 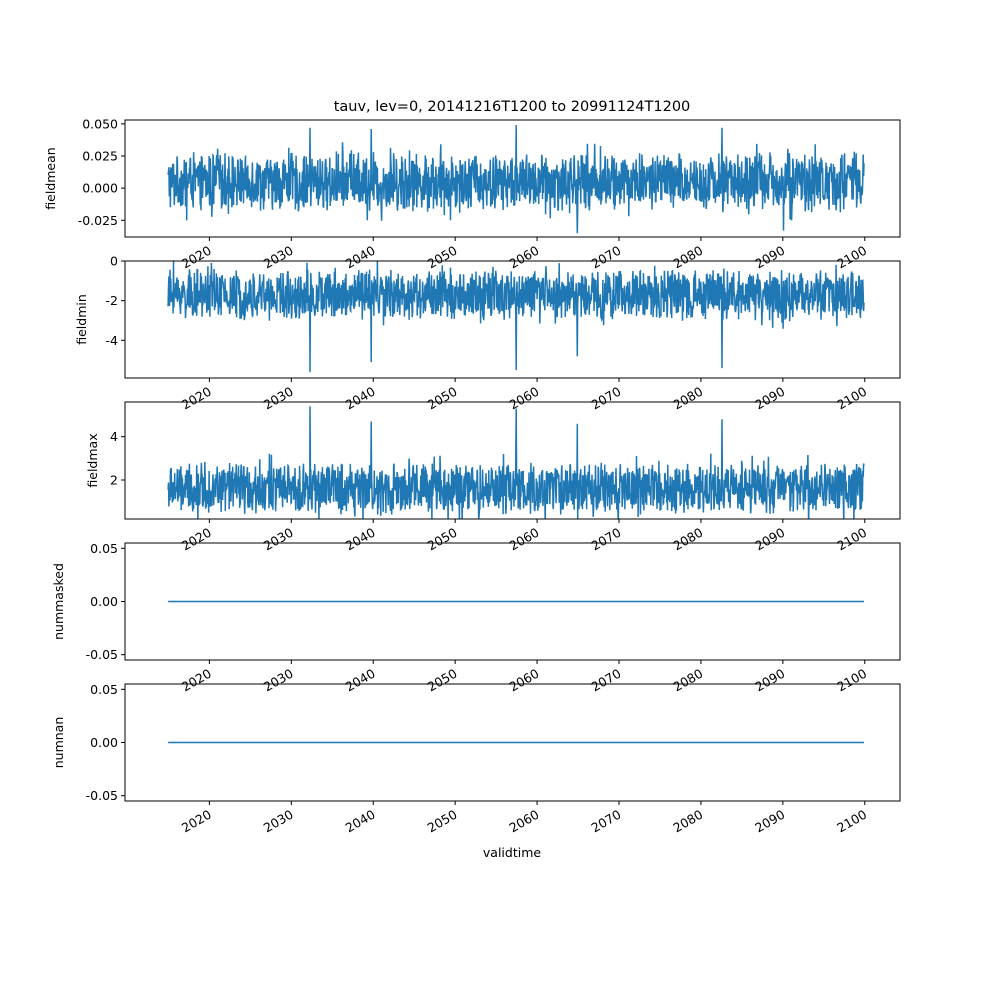 What do you see at coordinates (516, 462) in the screenshot?
I see `series-line-fieldmax` at bounding box center [516, 462].